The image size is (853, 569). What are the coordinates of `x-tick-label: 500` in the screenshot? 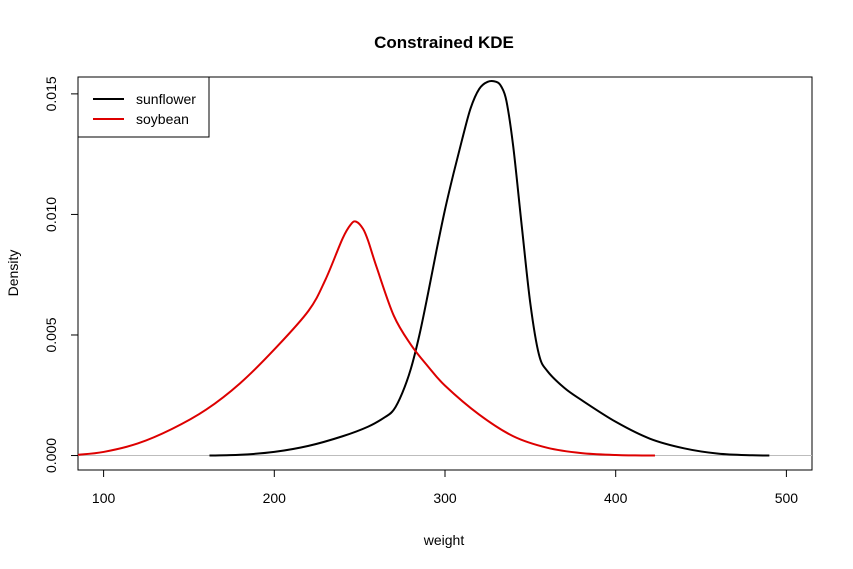 It's located at (787, 498).